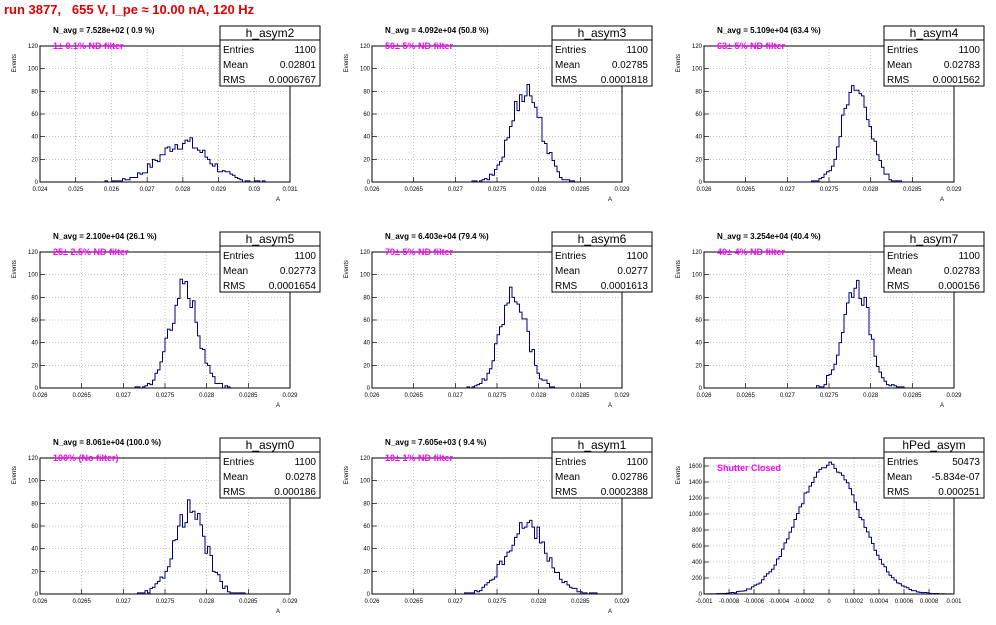  I want to click on x-tick-label: 0.025, so click(76, 190).